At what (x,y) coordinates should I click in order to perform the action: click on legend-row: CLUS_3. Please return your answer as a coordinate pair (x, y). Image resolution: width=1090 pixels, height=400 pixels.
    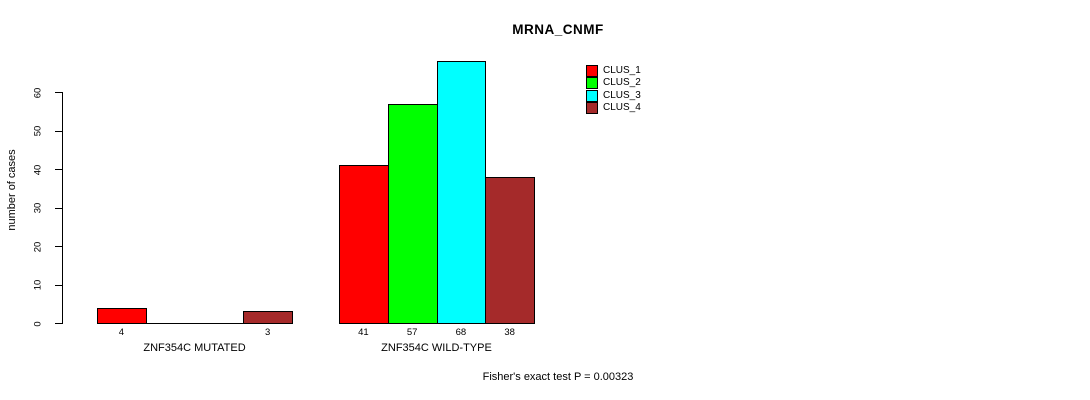
    Looking at the image, I should click on (626, 95).